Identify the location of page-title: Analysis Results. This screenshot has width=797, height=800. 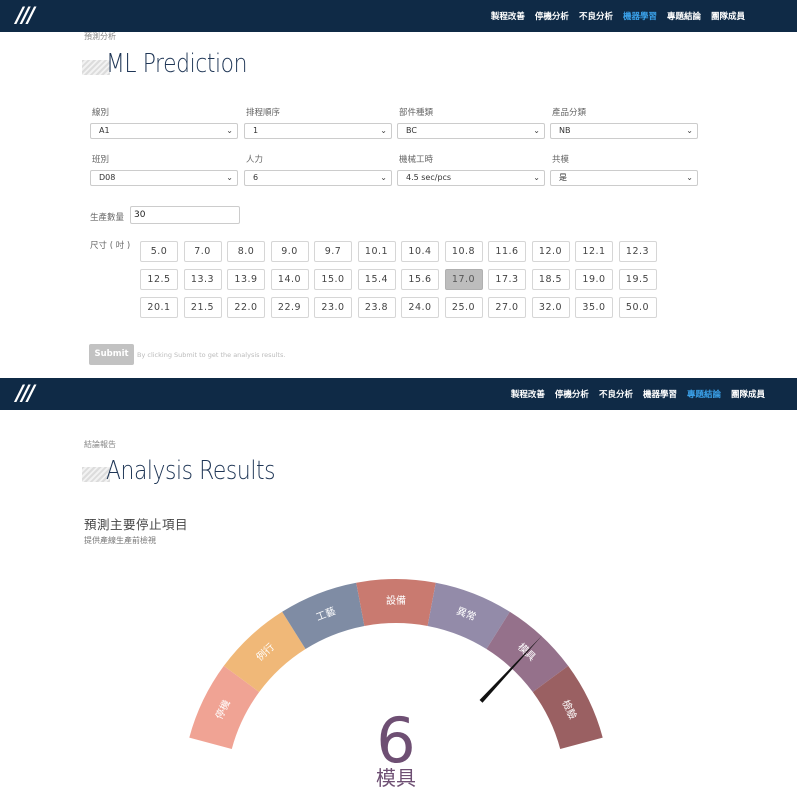
(191, 471).